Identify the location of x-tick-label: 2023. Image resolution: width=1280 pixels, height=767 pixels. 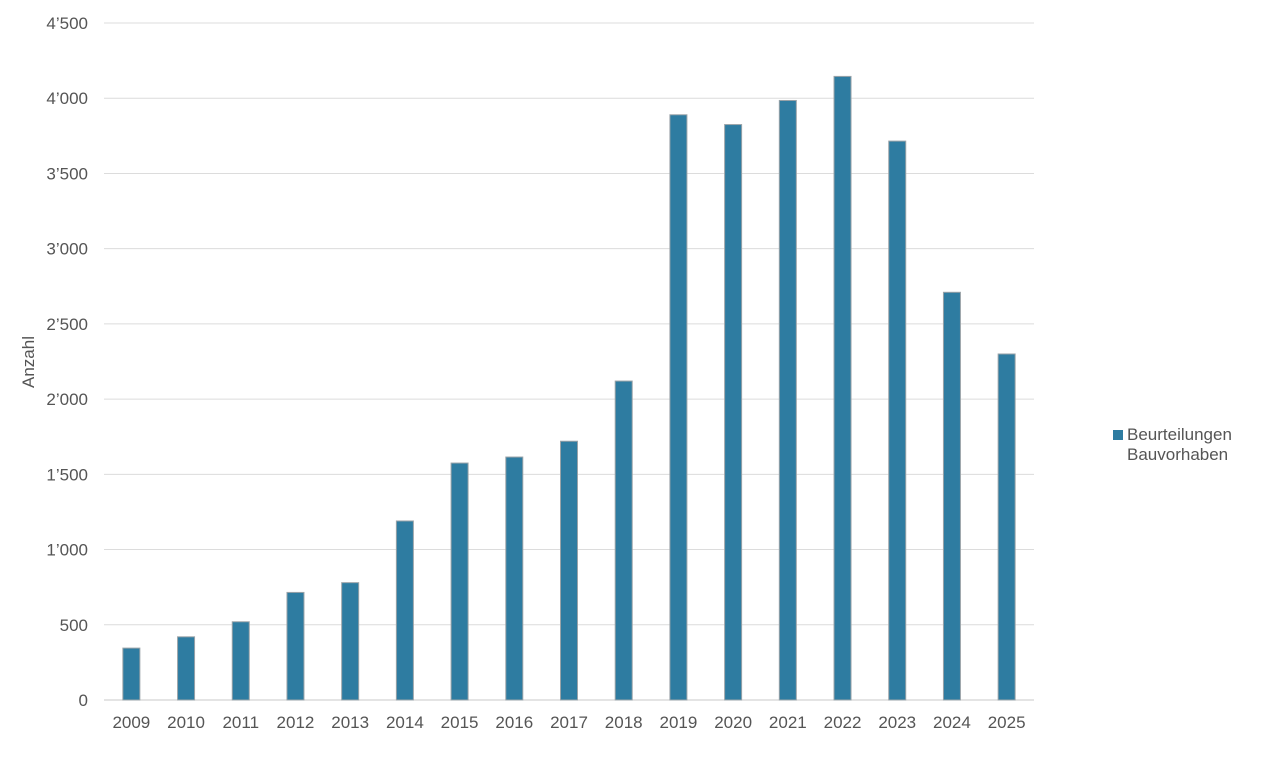
(897, 722).